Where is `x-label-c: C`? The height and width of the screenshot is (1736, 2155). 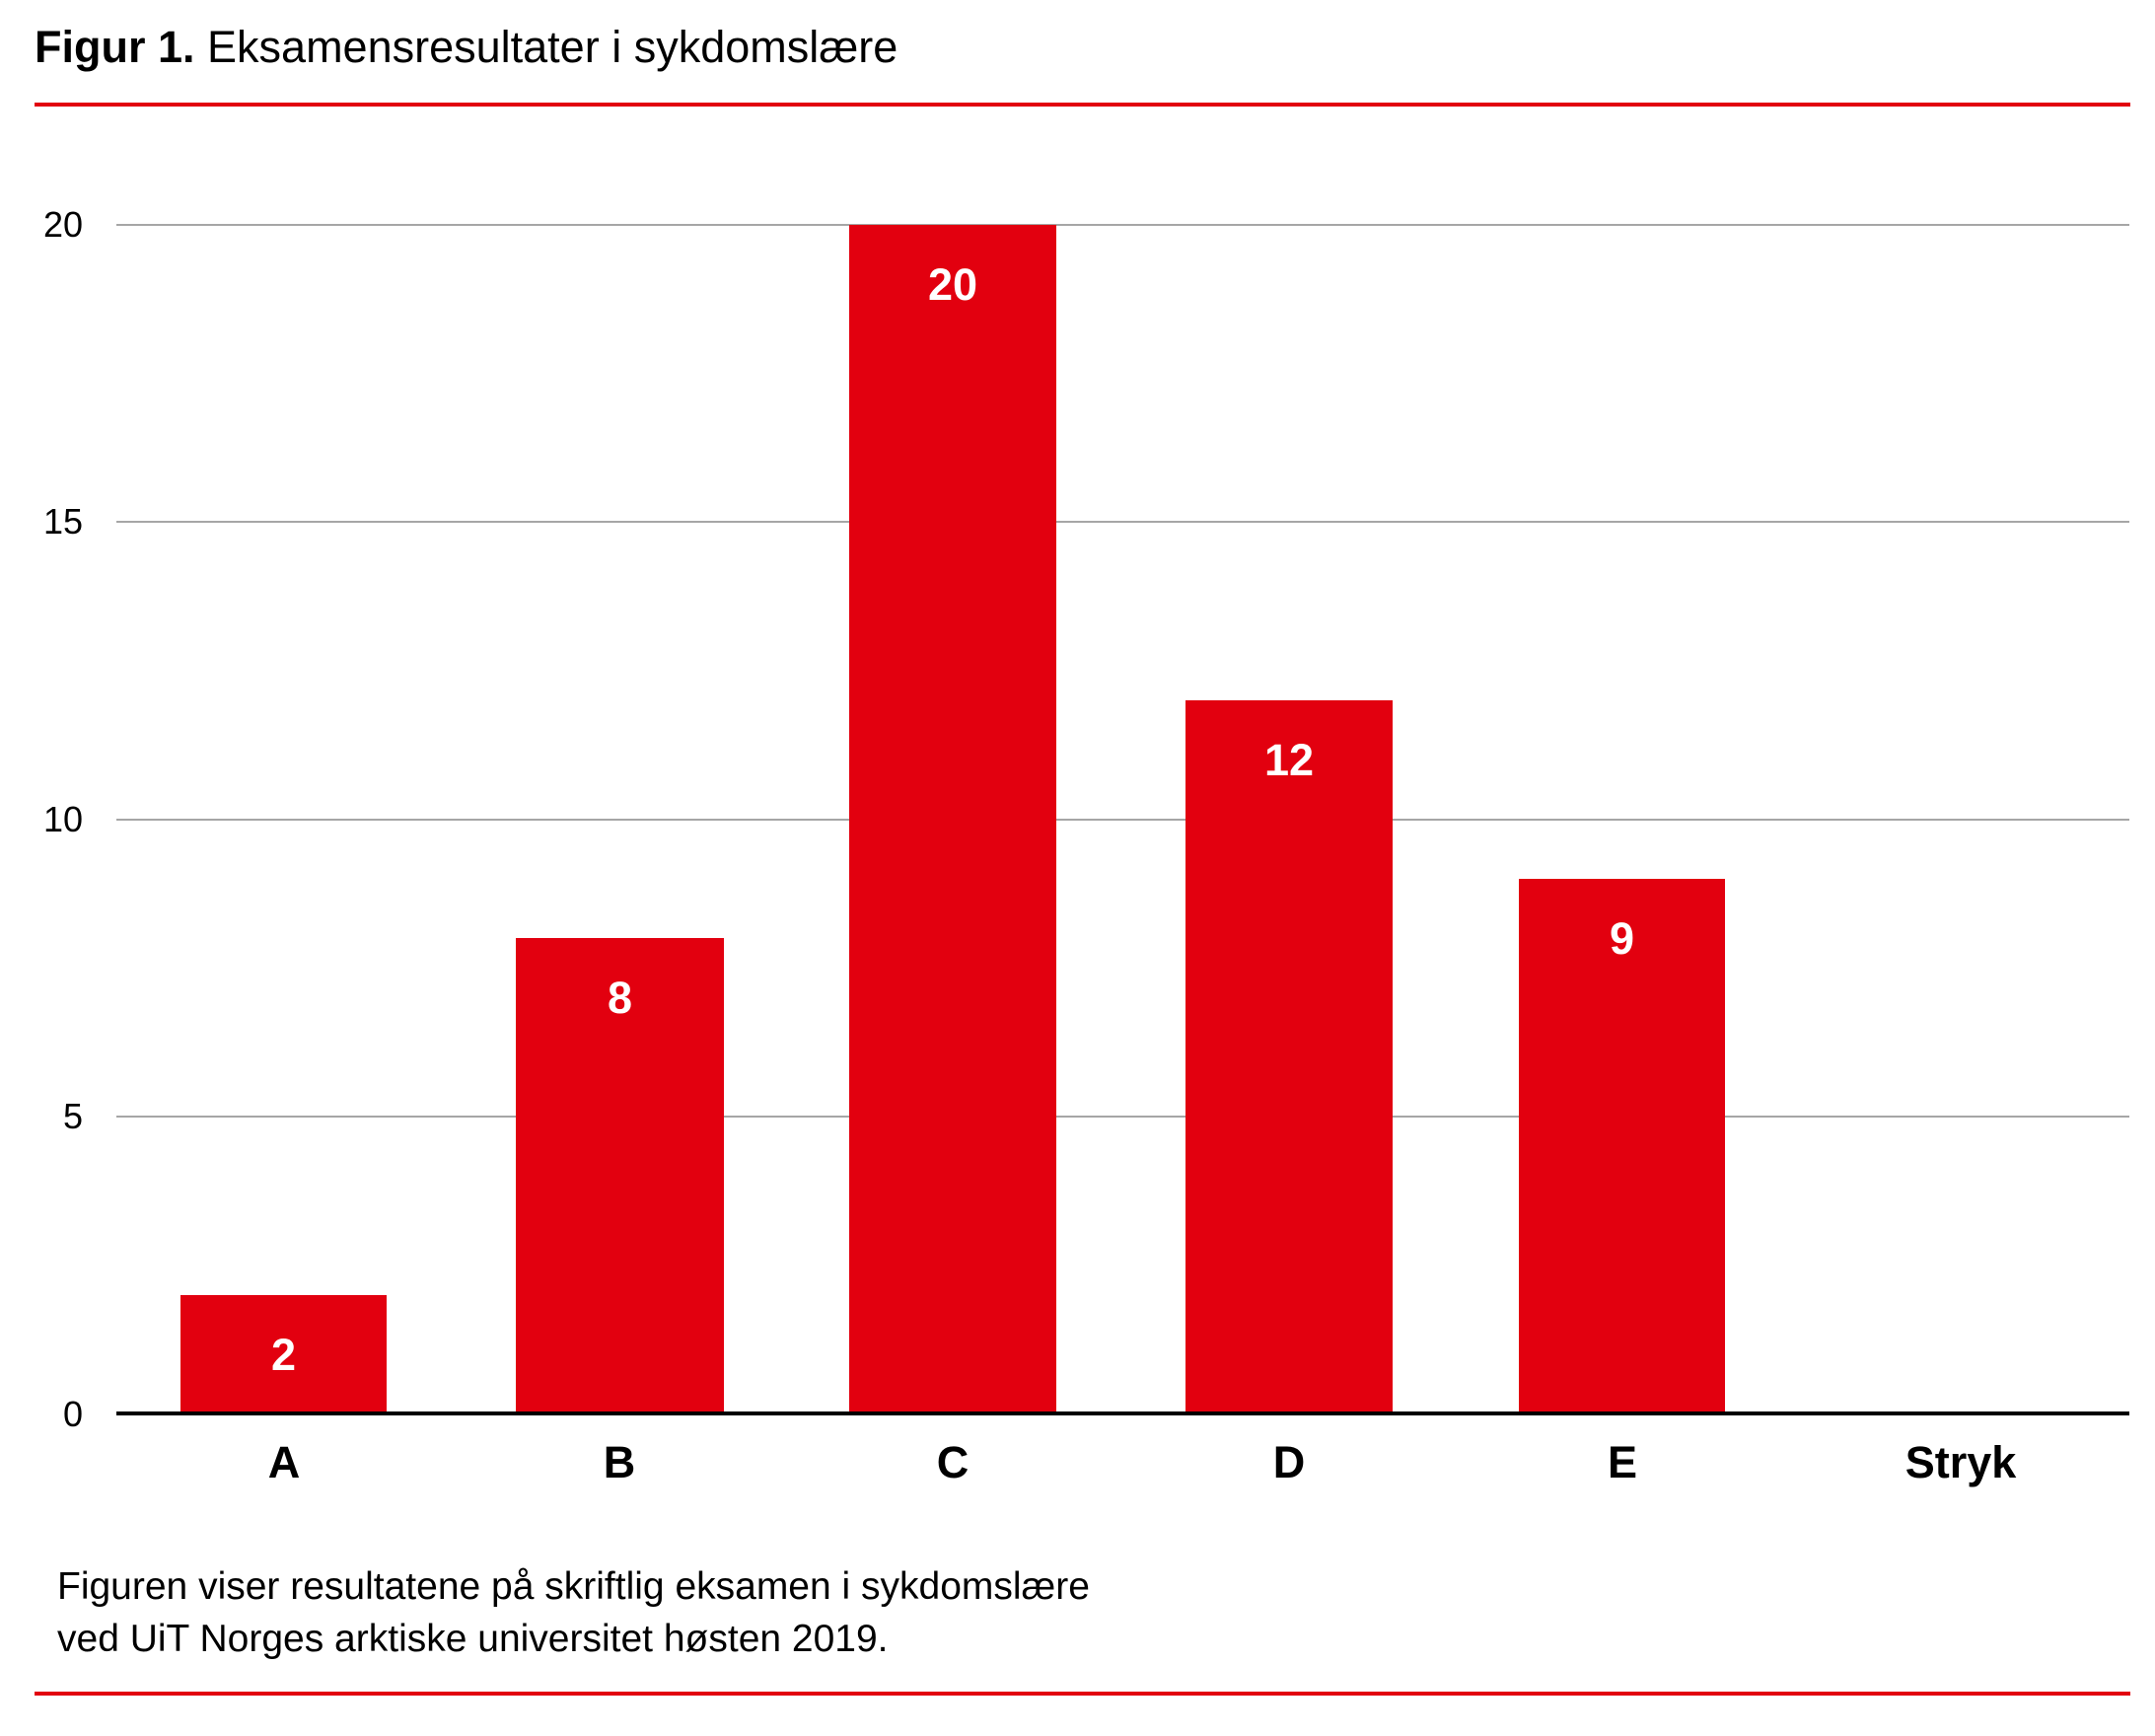 x-label-c: C is located at coordinates (953, 1462).